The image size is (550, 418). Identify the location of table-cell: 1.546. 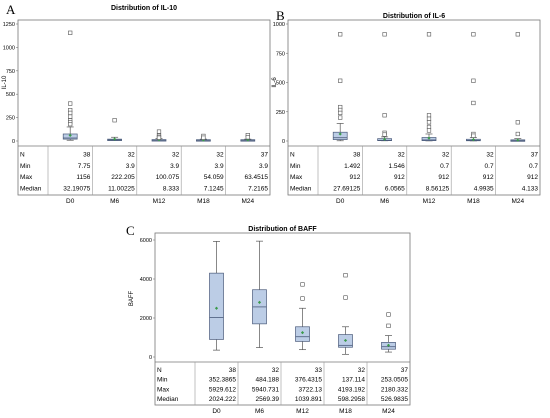
(397, 166).